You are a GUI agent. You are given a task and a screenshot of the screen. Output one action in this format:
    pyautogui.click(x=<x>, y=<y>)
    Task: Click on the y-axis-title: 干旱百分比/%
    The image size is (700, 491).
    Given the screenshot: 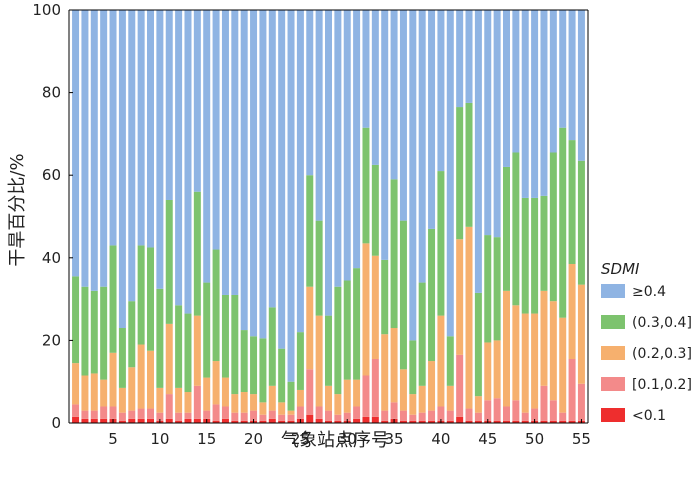 What is the action you would take?
    pyautogui.click(x=17, y=209)
    